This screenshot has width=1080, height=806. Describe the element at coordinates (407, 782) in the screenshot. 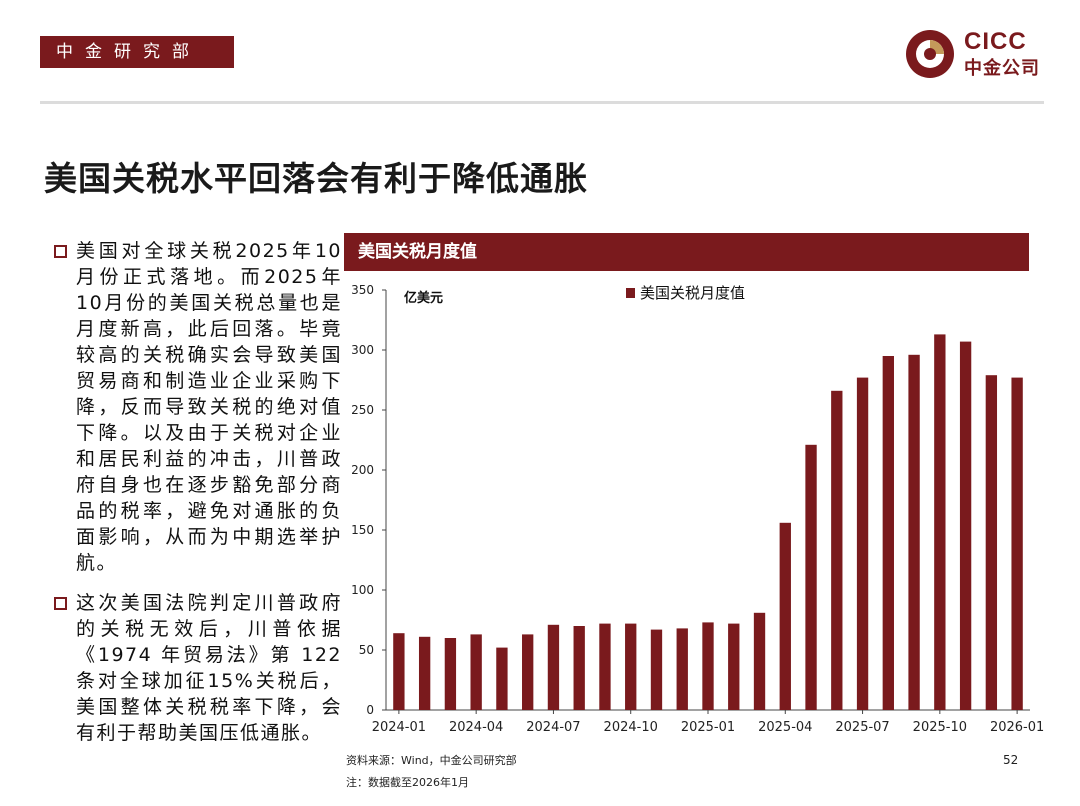

I see `note-text: 注：数据截至2026年1月` at that location.